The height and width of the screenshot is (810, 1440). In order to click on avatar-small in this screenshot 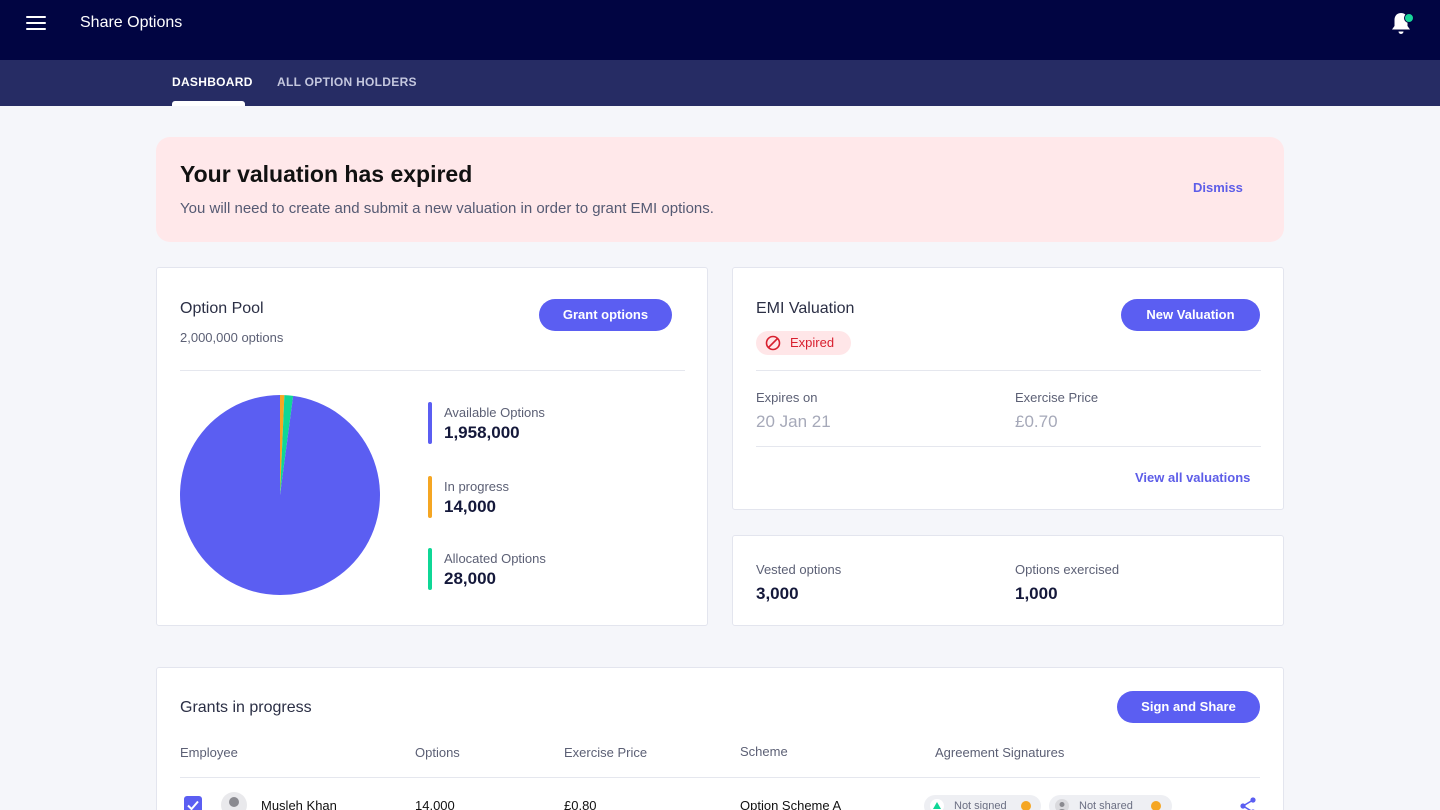, I will do `click(1062, 804)`.